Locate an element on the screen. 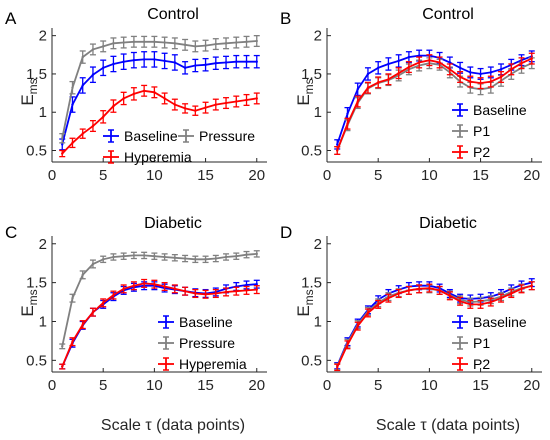 The image size is (550, 440). x-tick-label-a-3: 15 is located at coordinates (205, 175).